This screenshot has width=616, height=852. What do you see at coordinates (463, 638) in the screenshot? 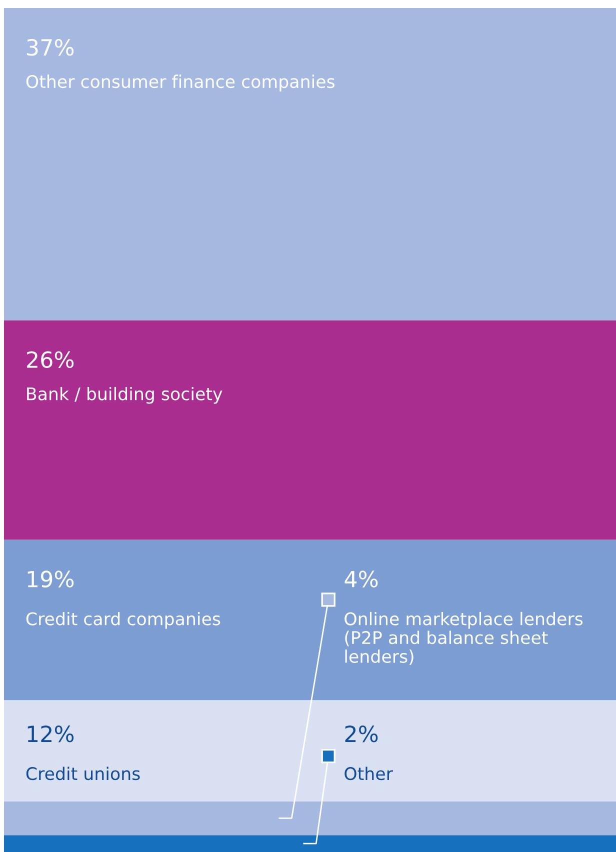
I see `text: Online marketplace lenders (P2P and balance sheet lenders)` at bounding box center [463, 638].